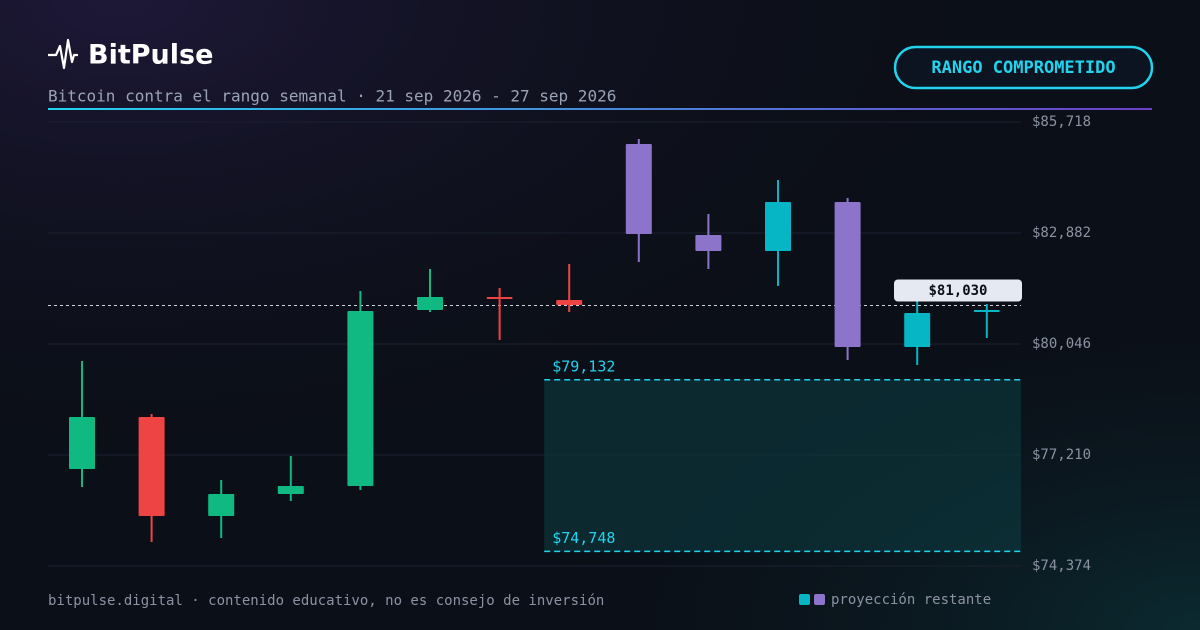 Image resolution: width=1200 pixels, height=630 pixels. I want to click on range-lower-label: $74,748, so click(583, 538).